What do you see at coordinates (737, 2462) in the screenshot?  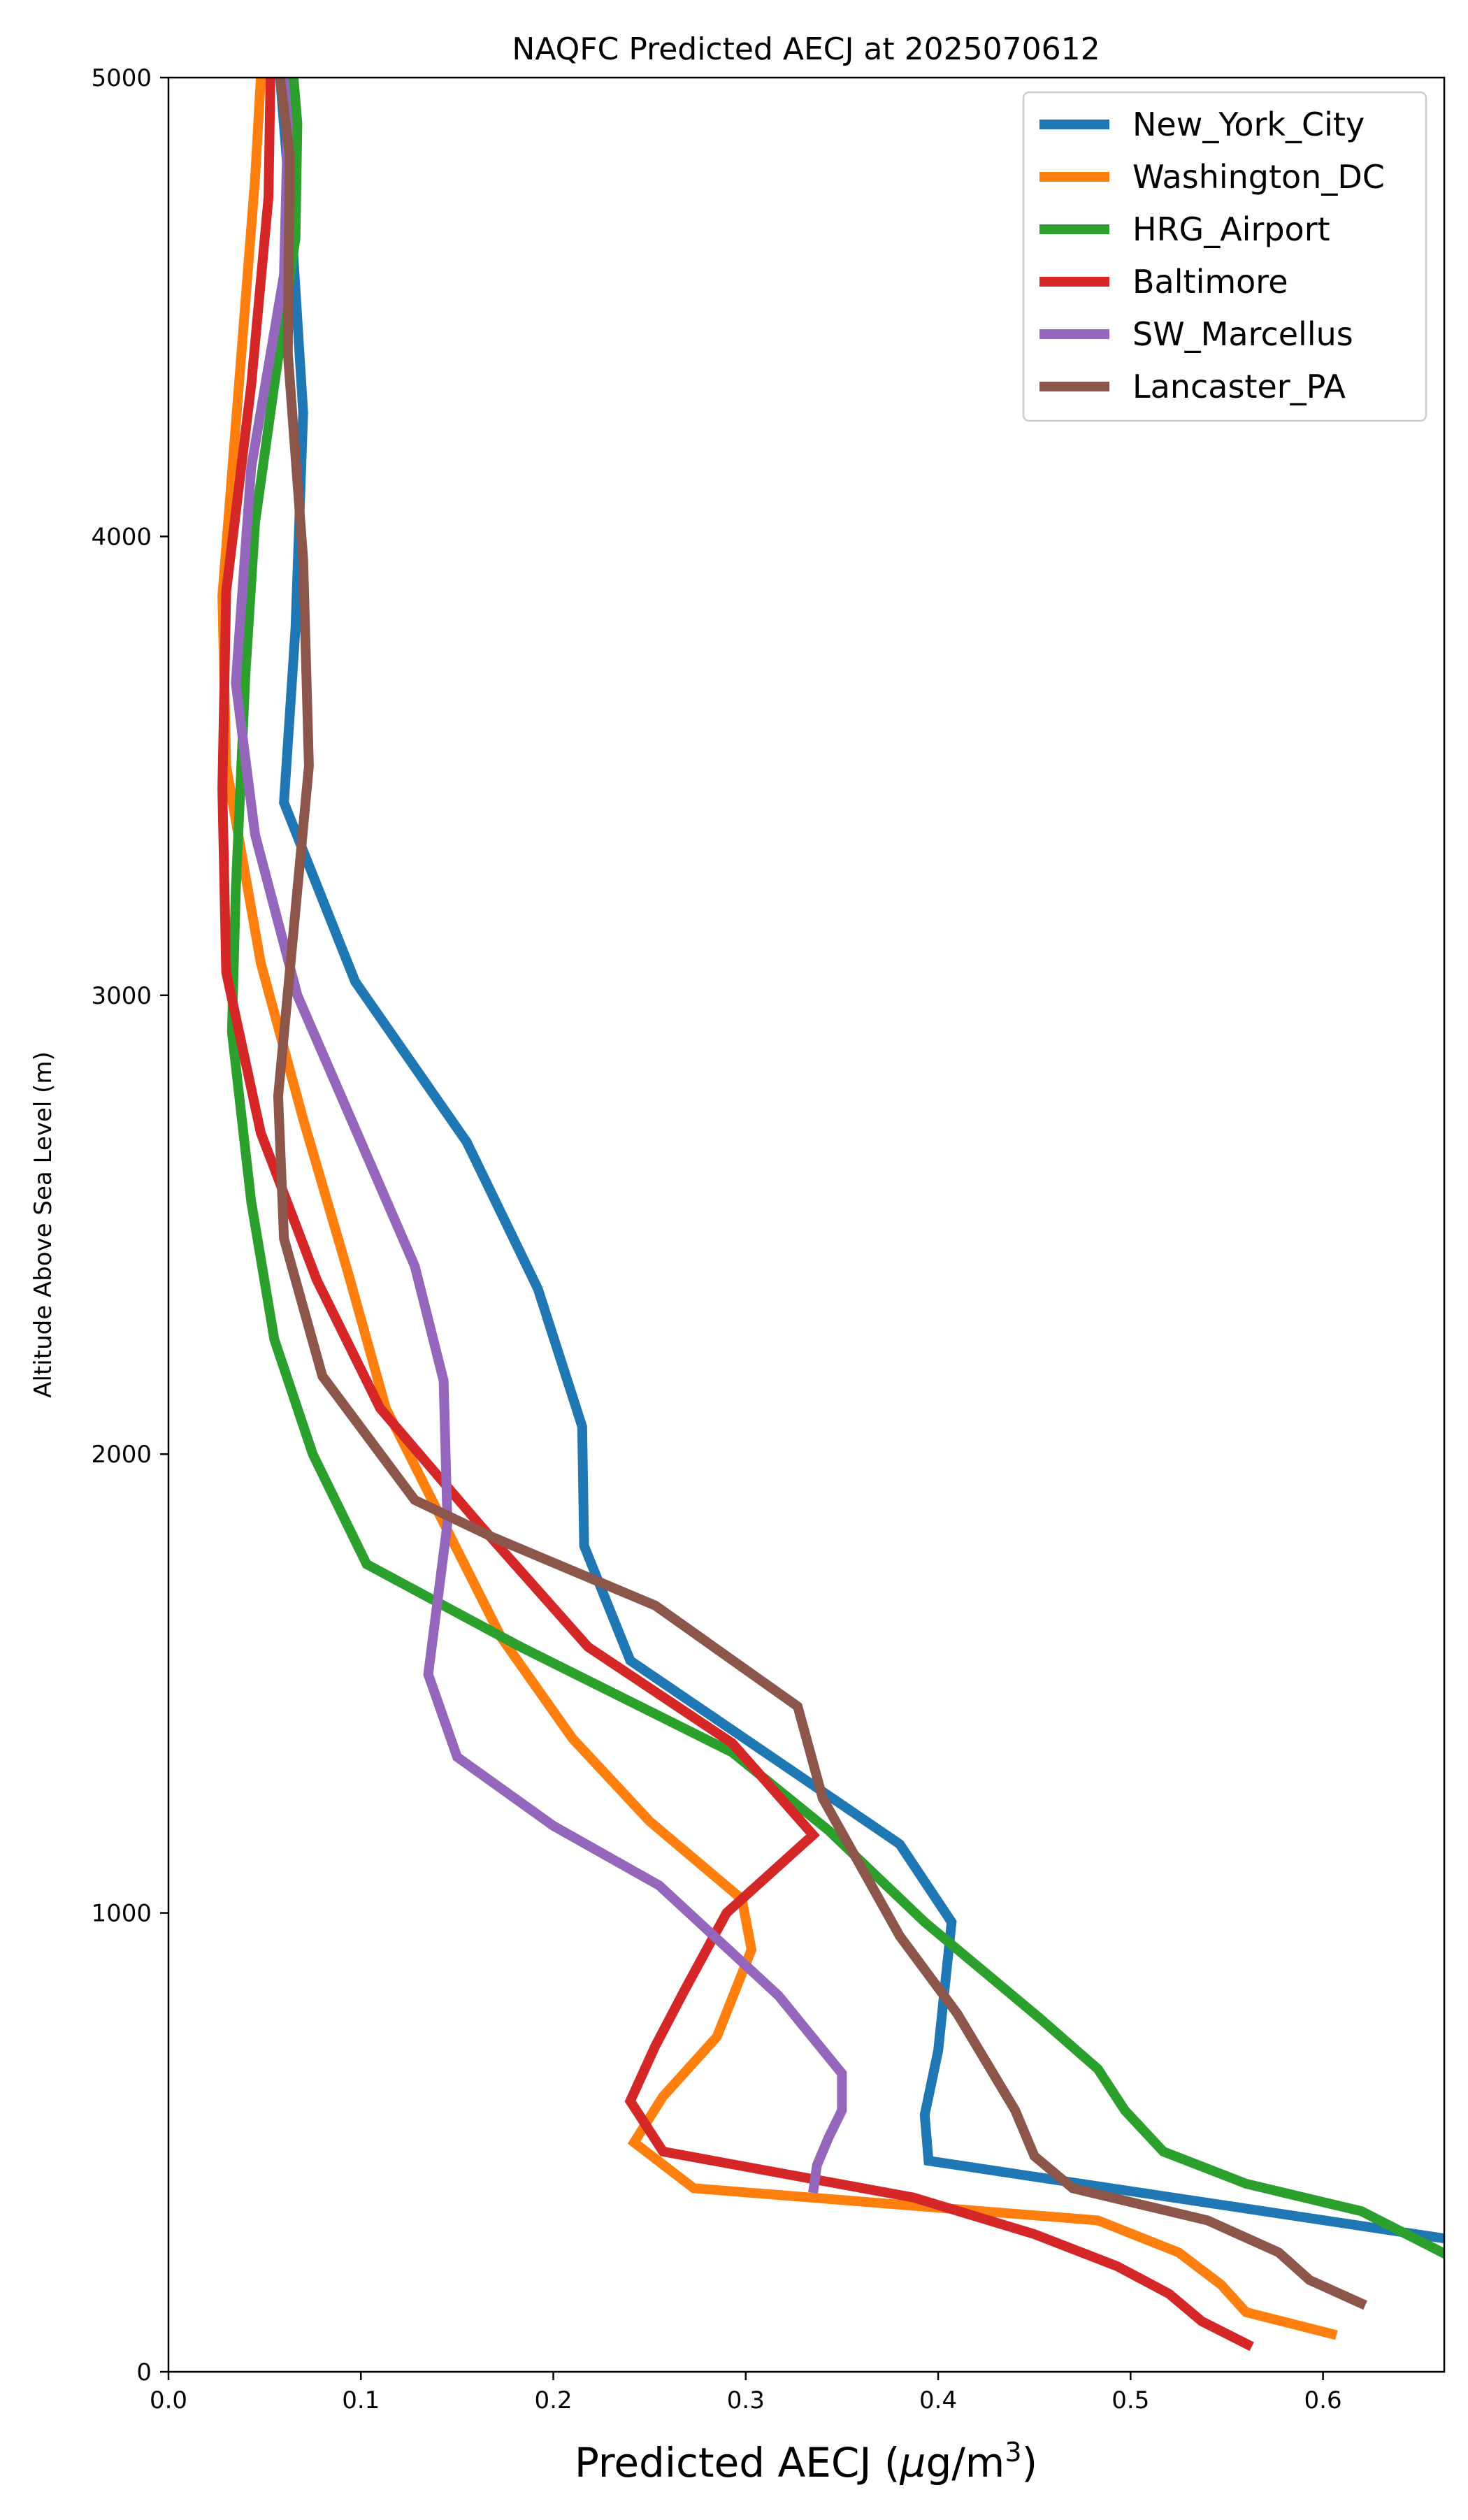 I see `x-axis-label-text: Predicted AECJ (` at bounding box center [737, 2462].